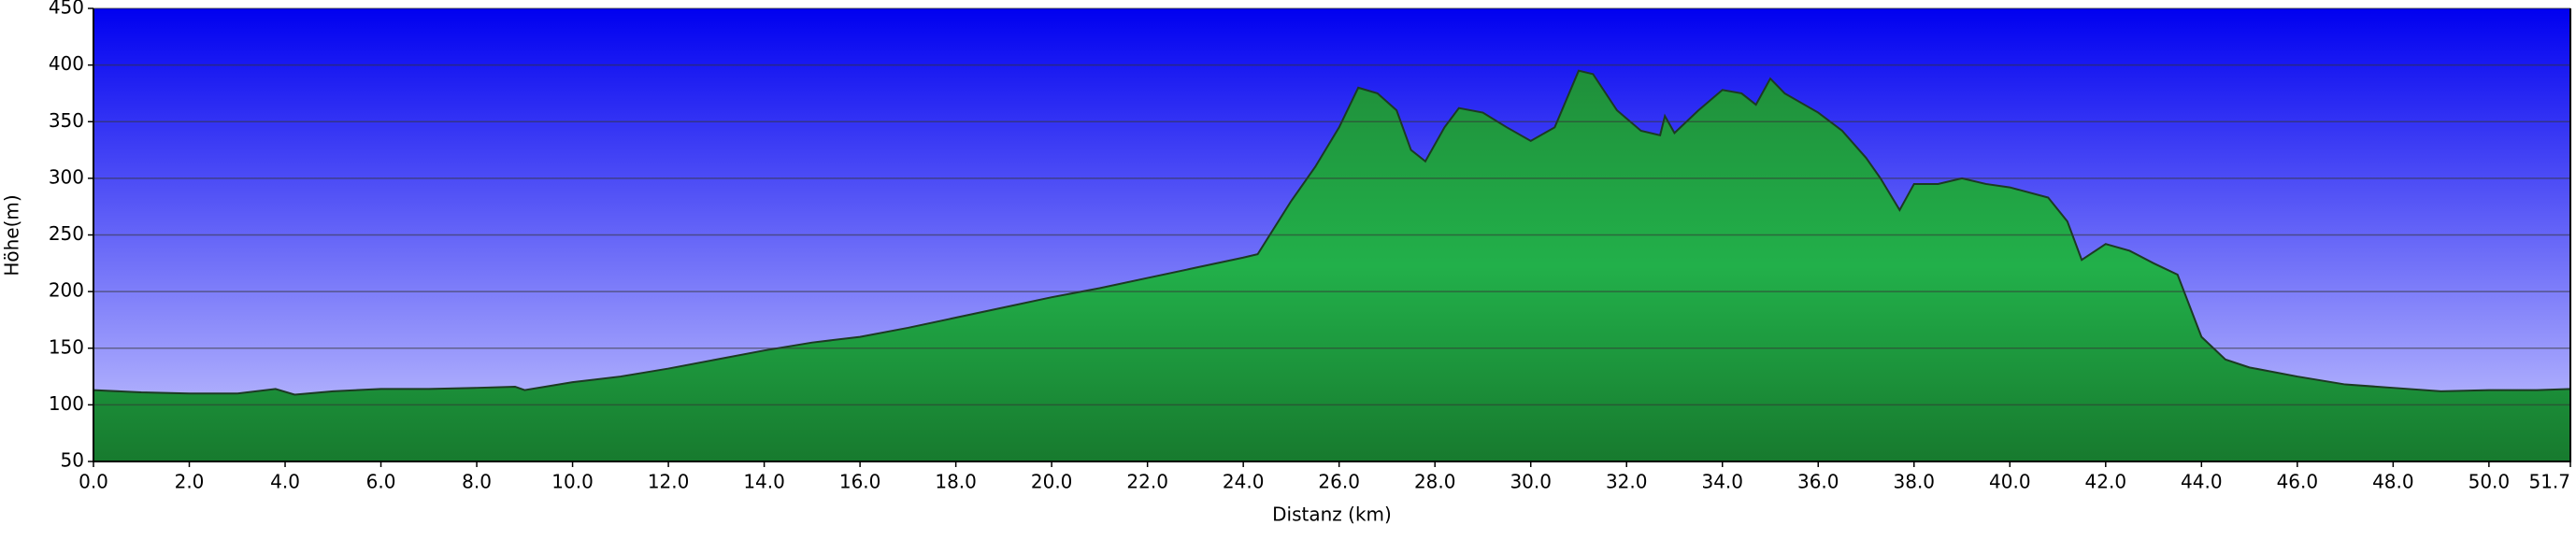 The width and height of the screenshot is (2576, 539). Describe the element at coordinates (2393, 482) in the screenshot. I see `x-tick-label: 48.0` at that location.